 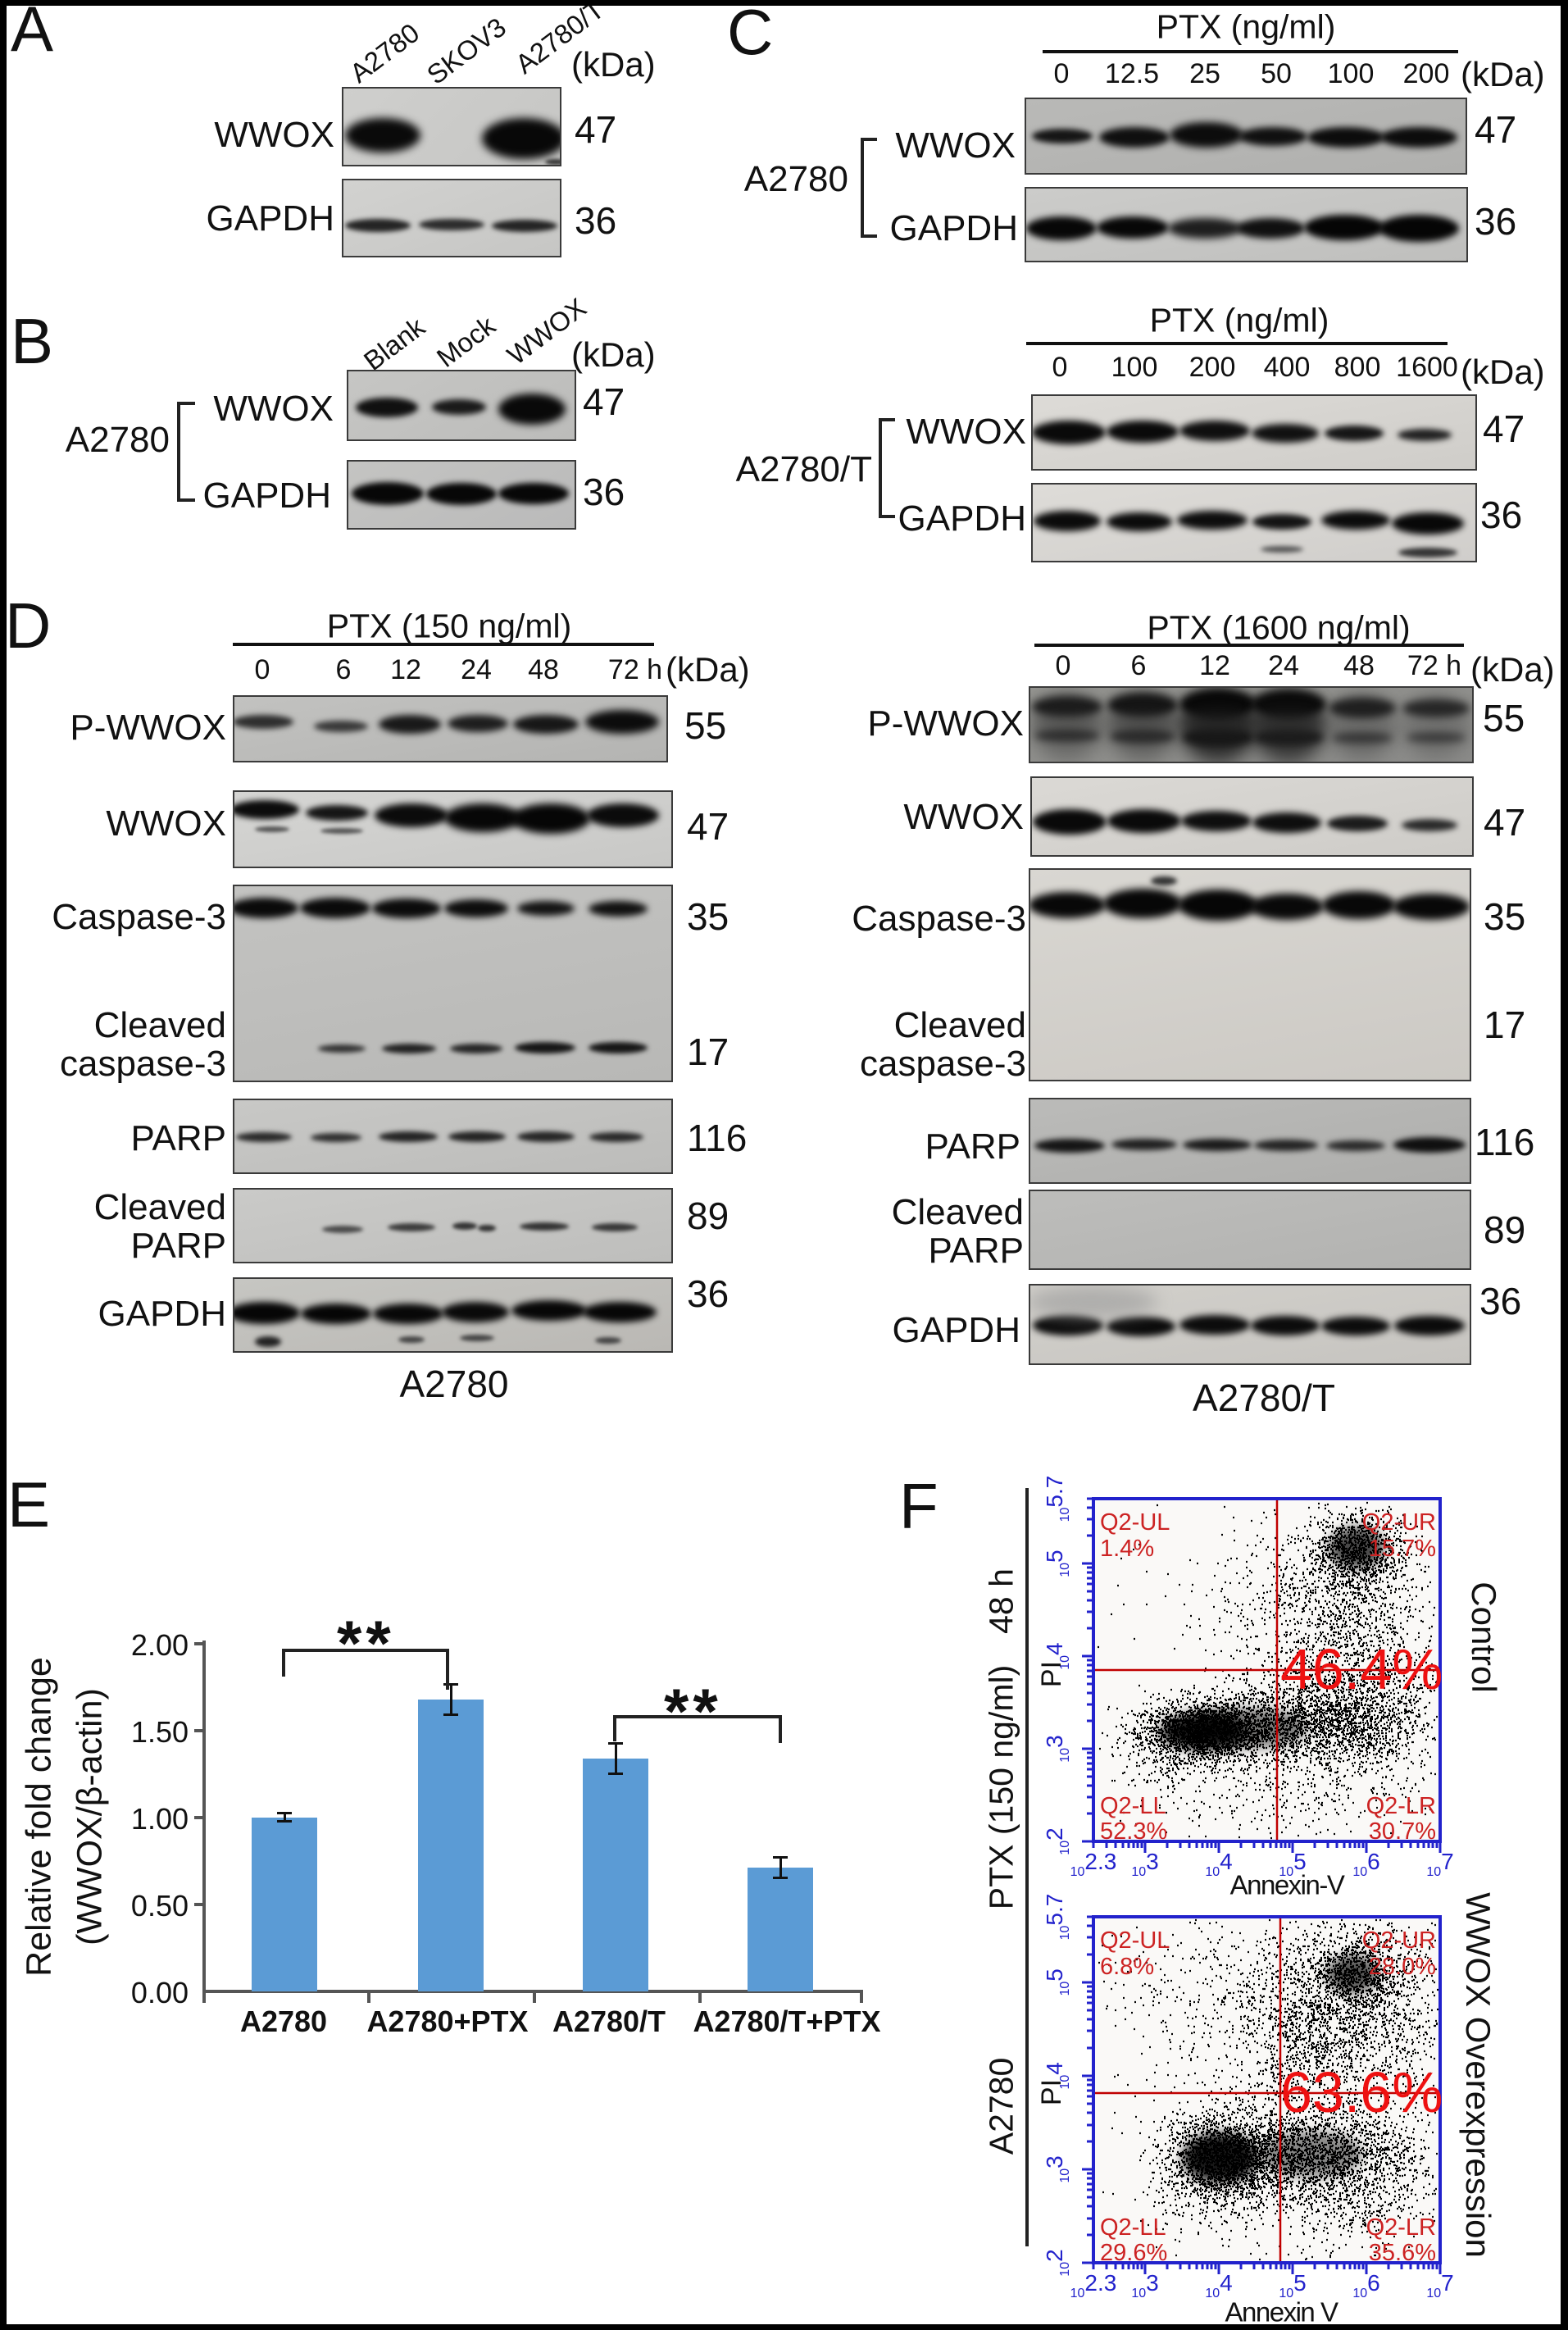 I want to click on svg-text: 63.6%, so click(x=1361, y=2092).